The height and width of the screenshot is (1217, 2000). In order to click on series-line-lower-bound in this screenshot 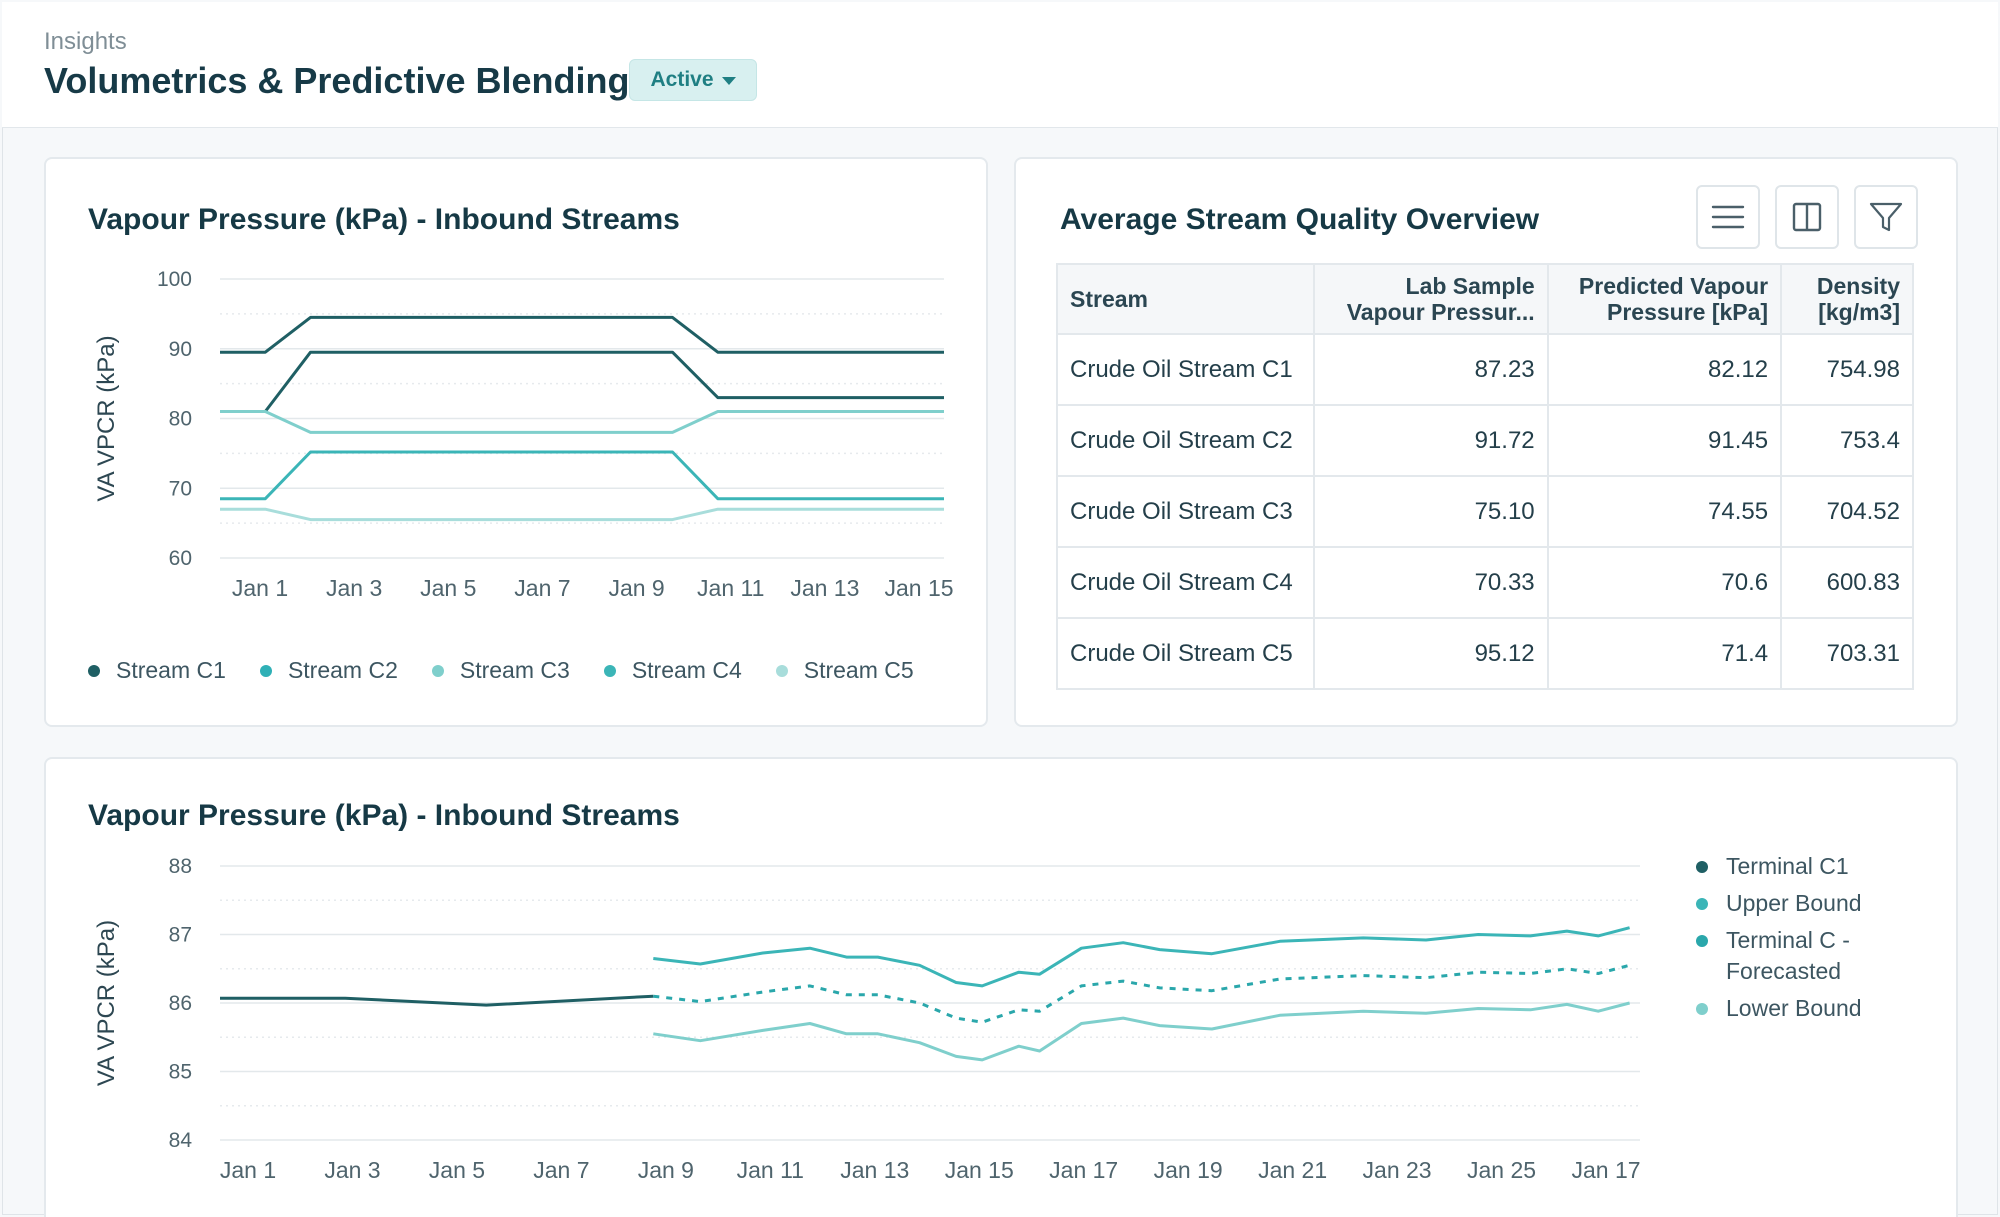, I will do `click(1141, 1031)`.